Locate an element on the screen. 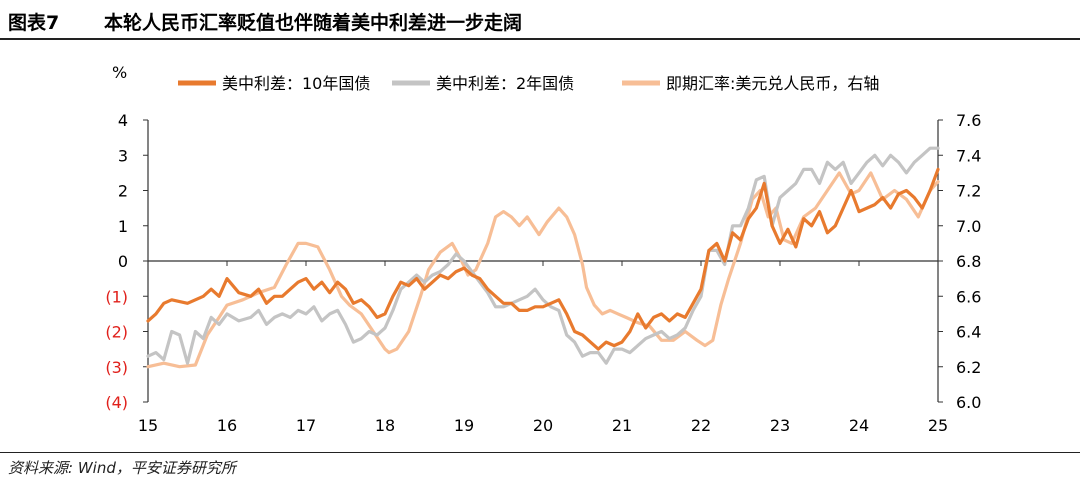 The image size is (1080, 484). y-left-tick-label: (1) is located at coordinates (116, 296).